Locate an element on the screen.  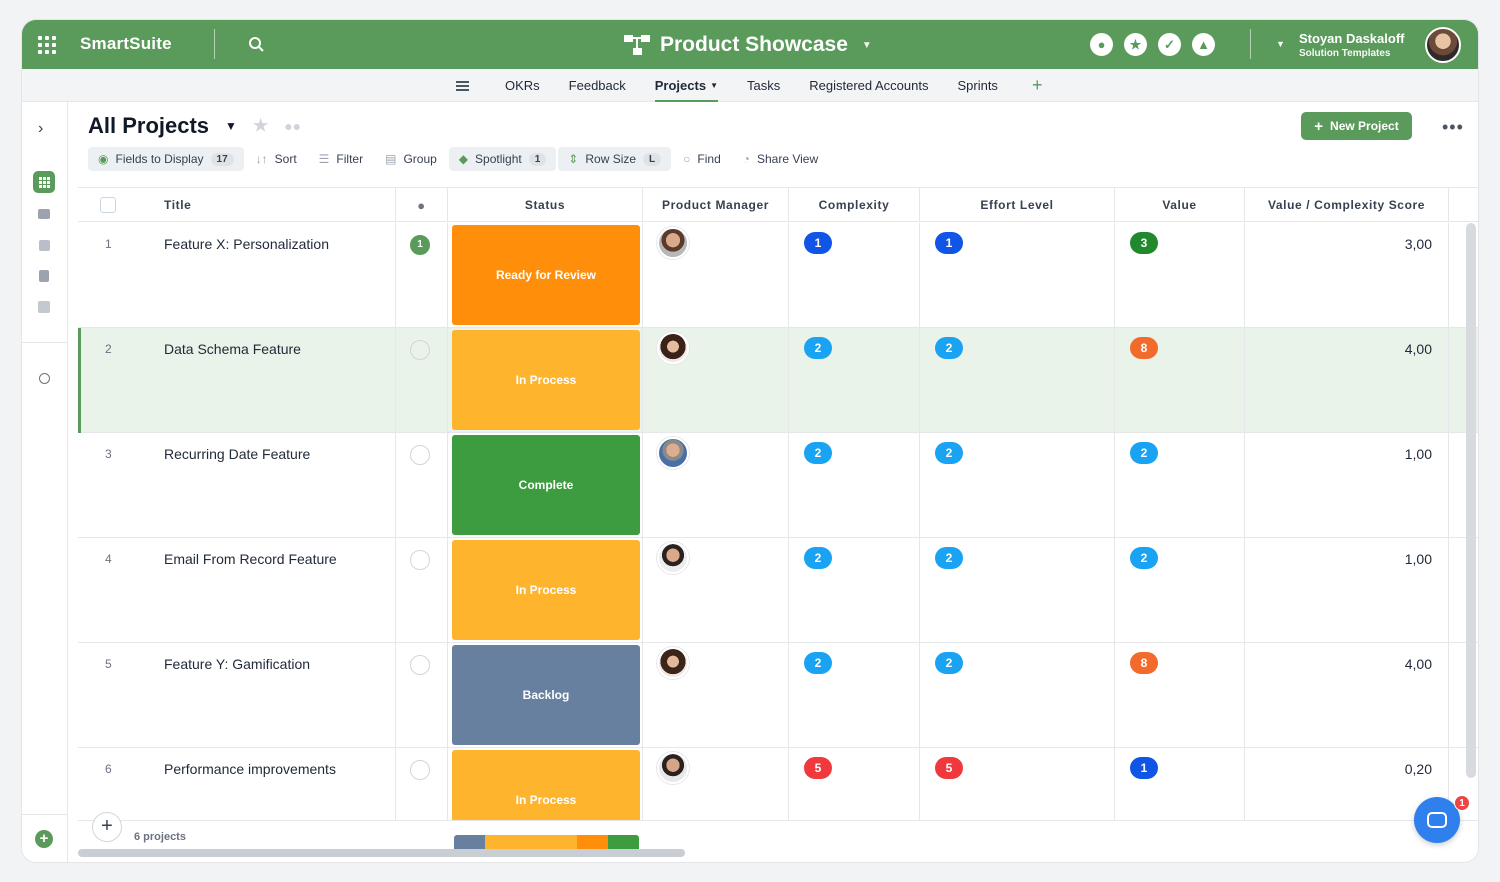
new-project-button: + New Project is located at coordinates (1356, 126).